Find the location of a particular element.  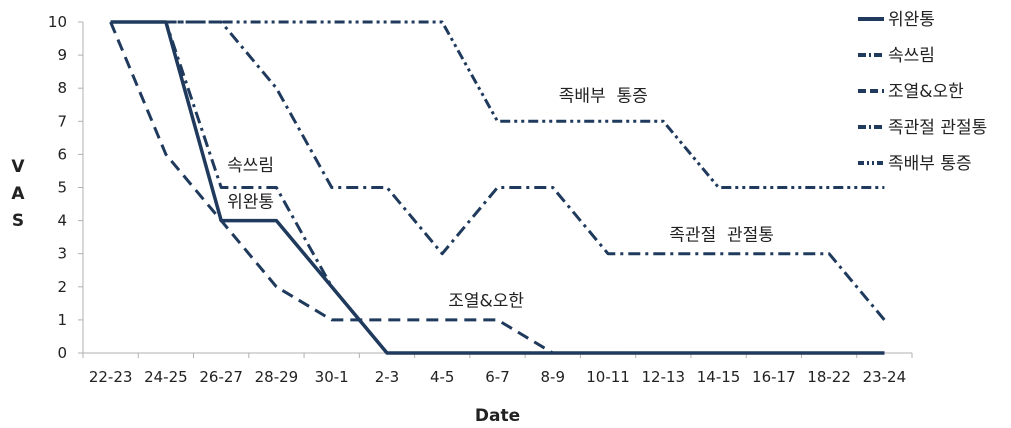

legend-label: 족배부 통증 is located at coordinates (930, 164).